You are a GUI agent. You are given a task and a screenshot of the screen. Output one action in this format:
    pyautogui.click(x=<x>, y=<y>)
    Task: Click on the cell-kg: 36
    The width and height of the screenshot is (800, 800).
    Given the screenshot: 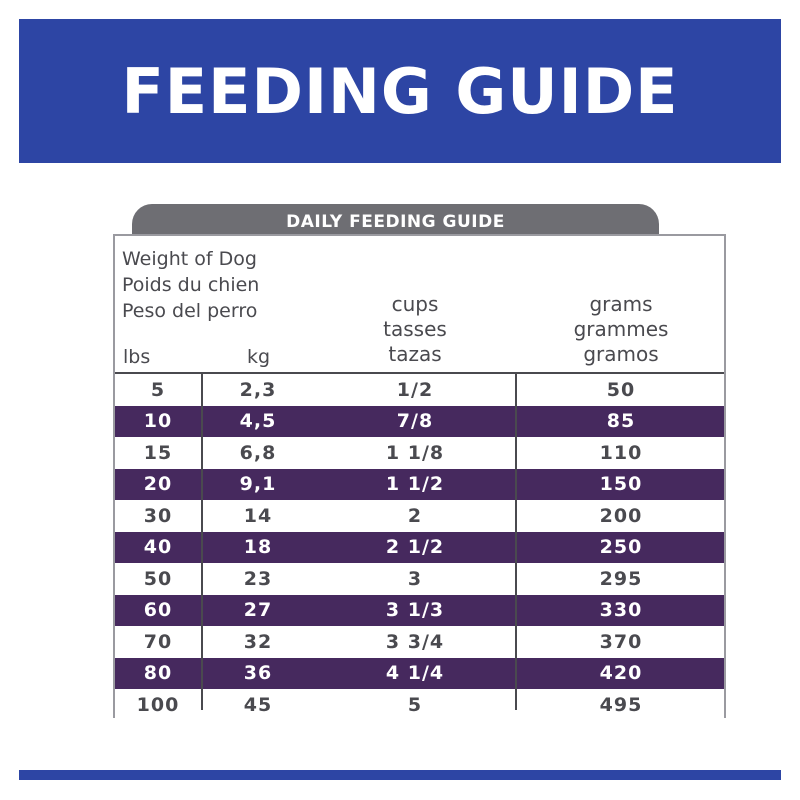 What is the action you would take?
    pyautogui.click(x=258, y=673)
    